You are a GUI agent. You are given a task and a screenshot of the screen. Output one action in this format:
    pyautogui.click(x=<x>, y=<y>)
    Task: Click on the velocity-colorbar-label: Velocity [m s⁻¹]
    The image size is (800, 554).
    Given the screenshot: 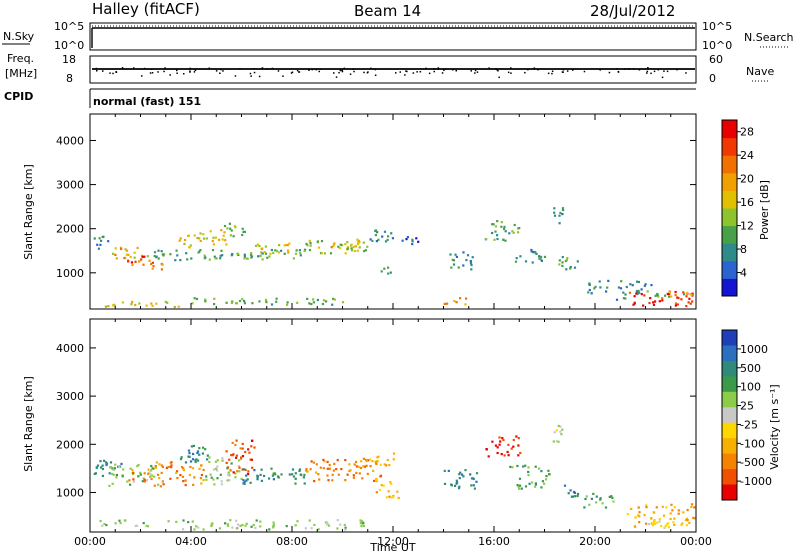 What is the action you would take?
    pyautogui.click(x=774, y=426)
    